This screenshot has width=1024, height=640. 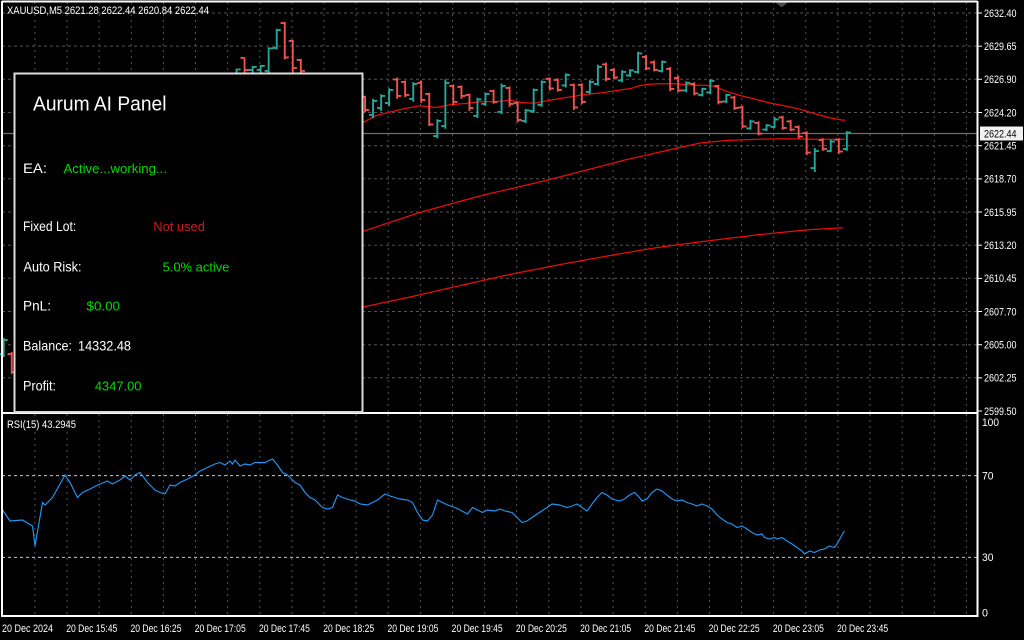 What do you see at coordinates (53, 267) in the screenshot?
I see `svg-text: Auto Risk:` at bounding box center [53, 267].